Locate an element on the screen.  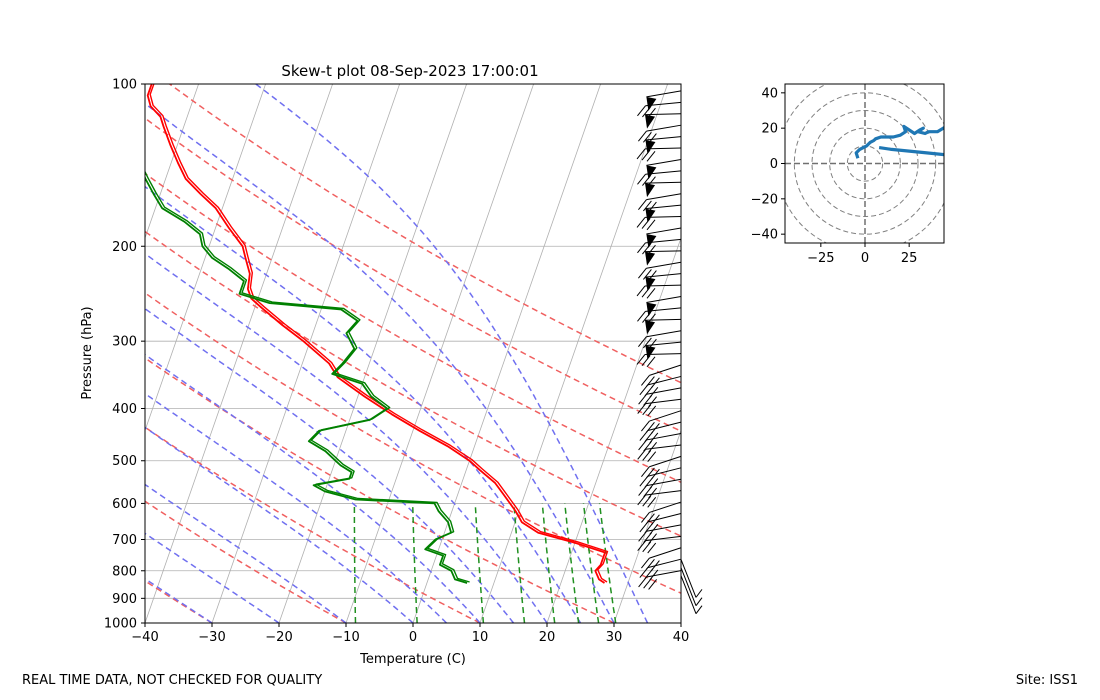
y-tick-label: 200 is located at coordinates (124, 247).